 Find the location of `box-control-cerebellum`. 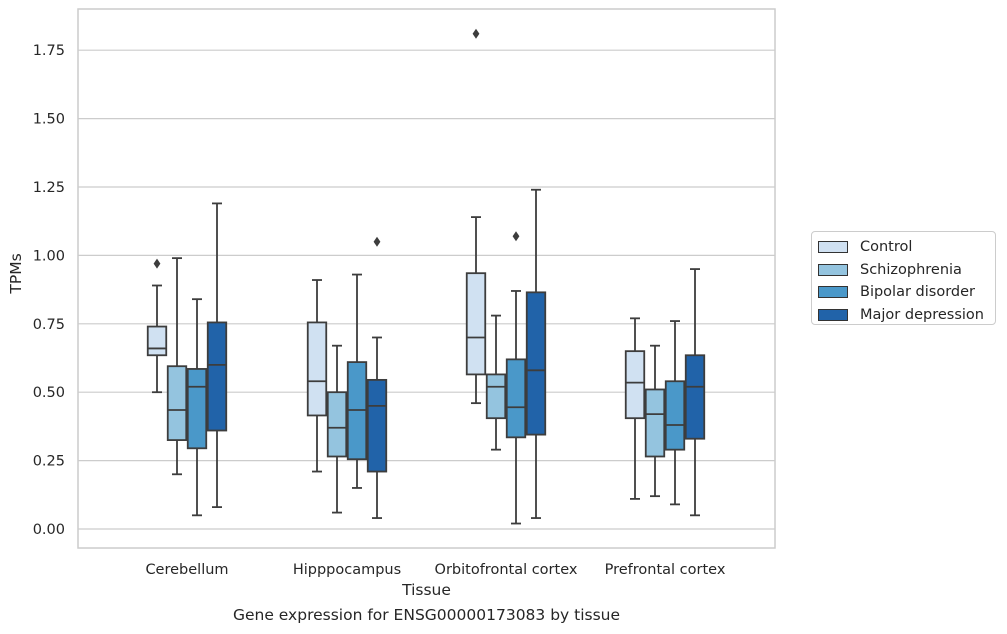

box-control-cerebellum is located at coordinates (157, 326).